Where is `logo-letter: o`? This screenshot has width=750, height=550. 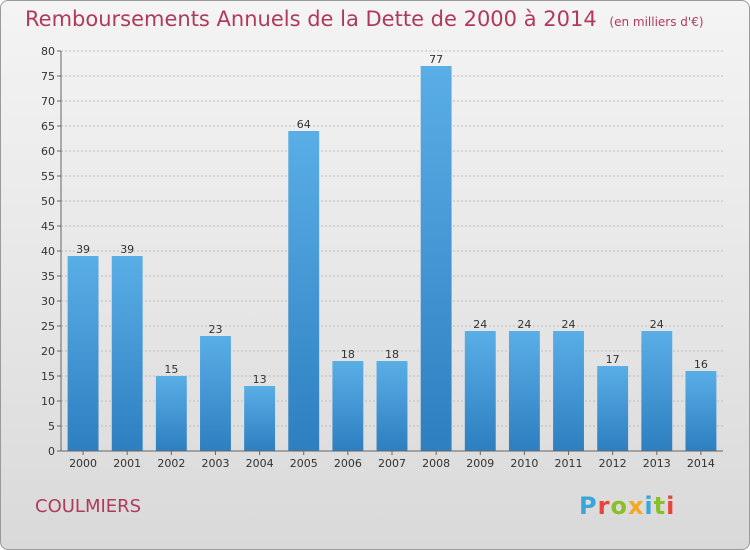
logo-letter: o is located at coordinates (619, 506).